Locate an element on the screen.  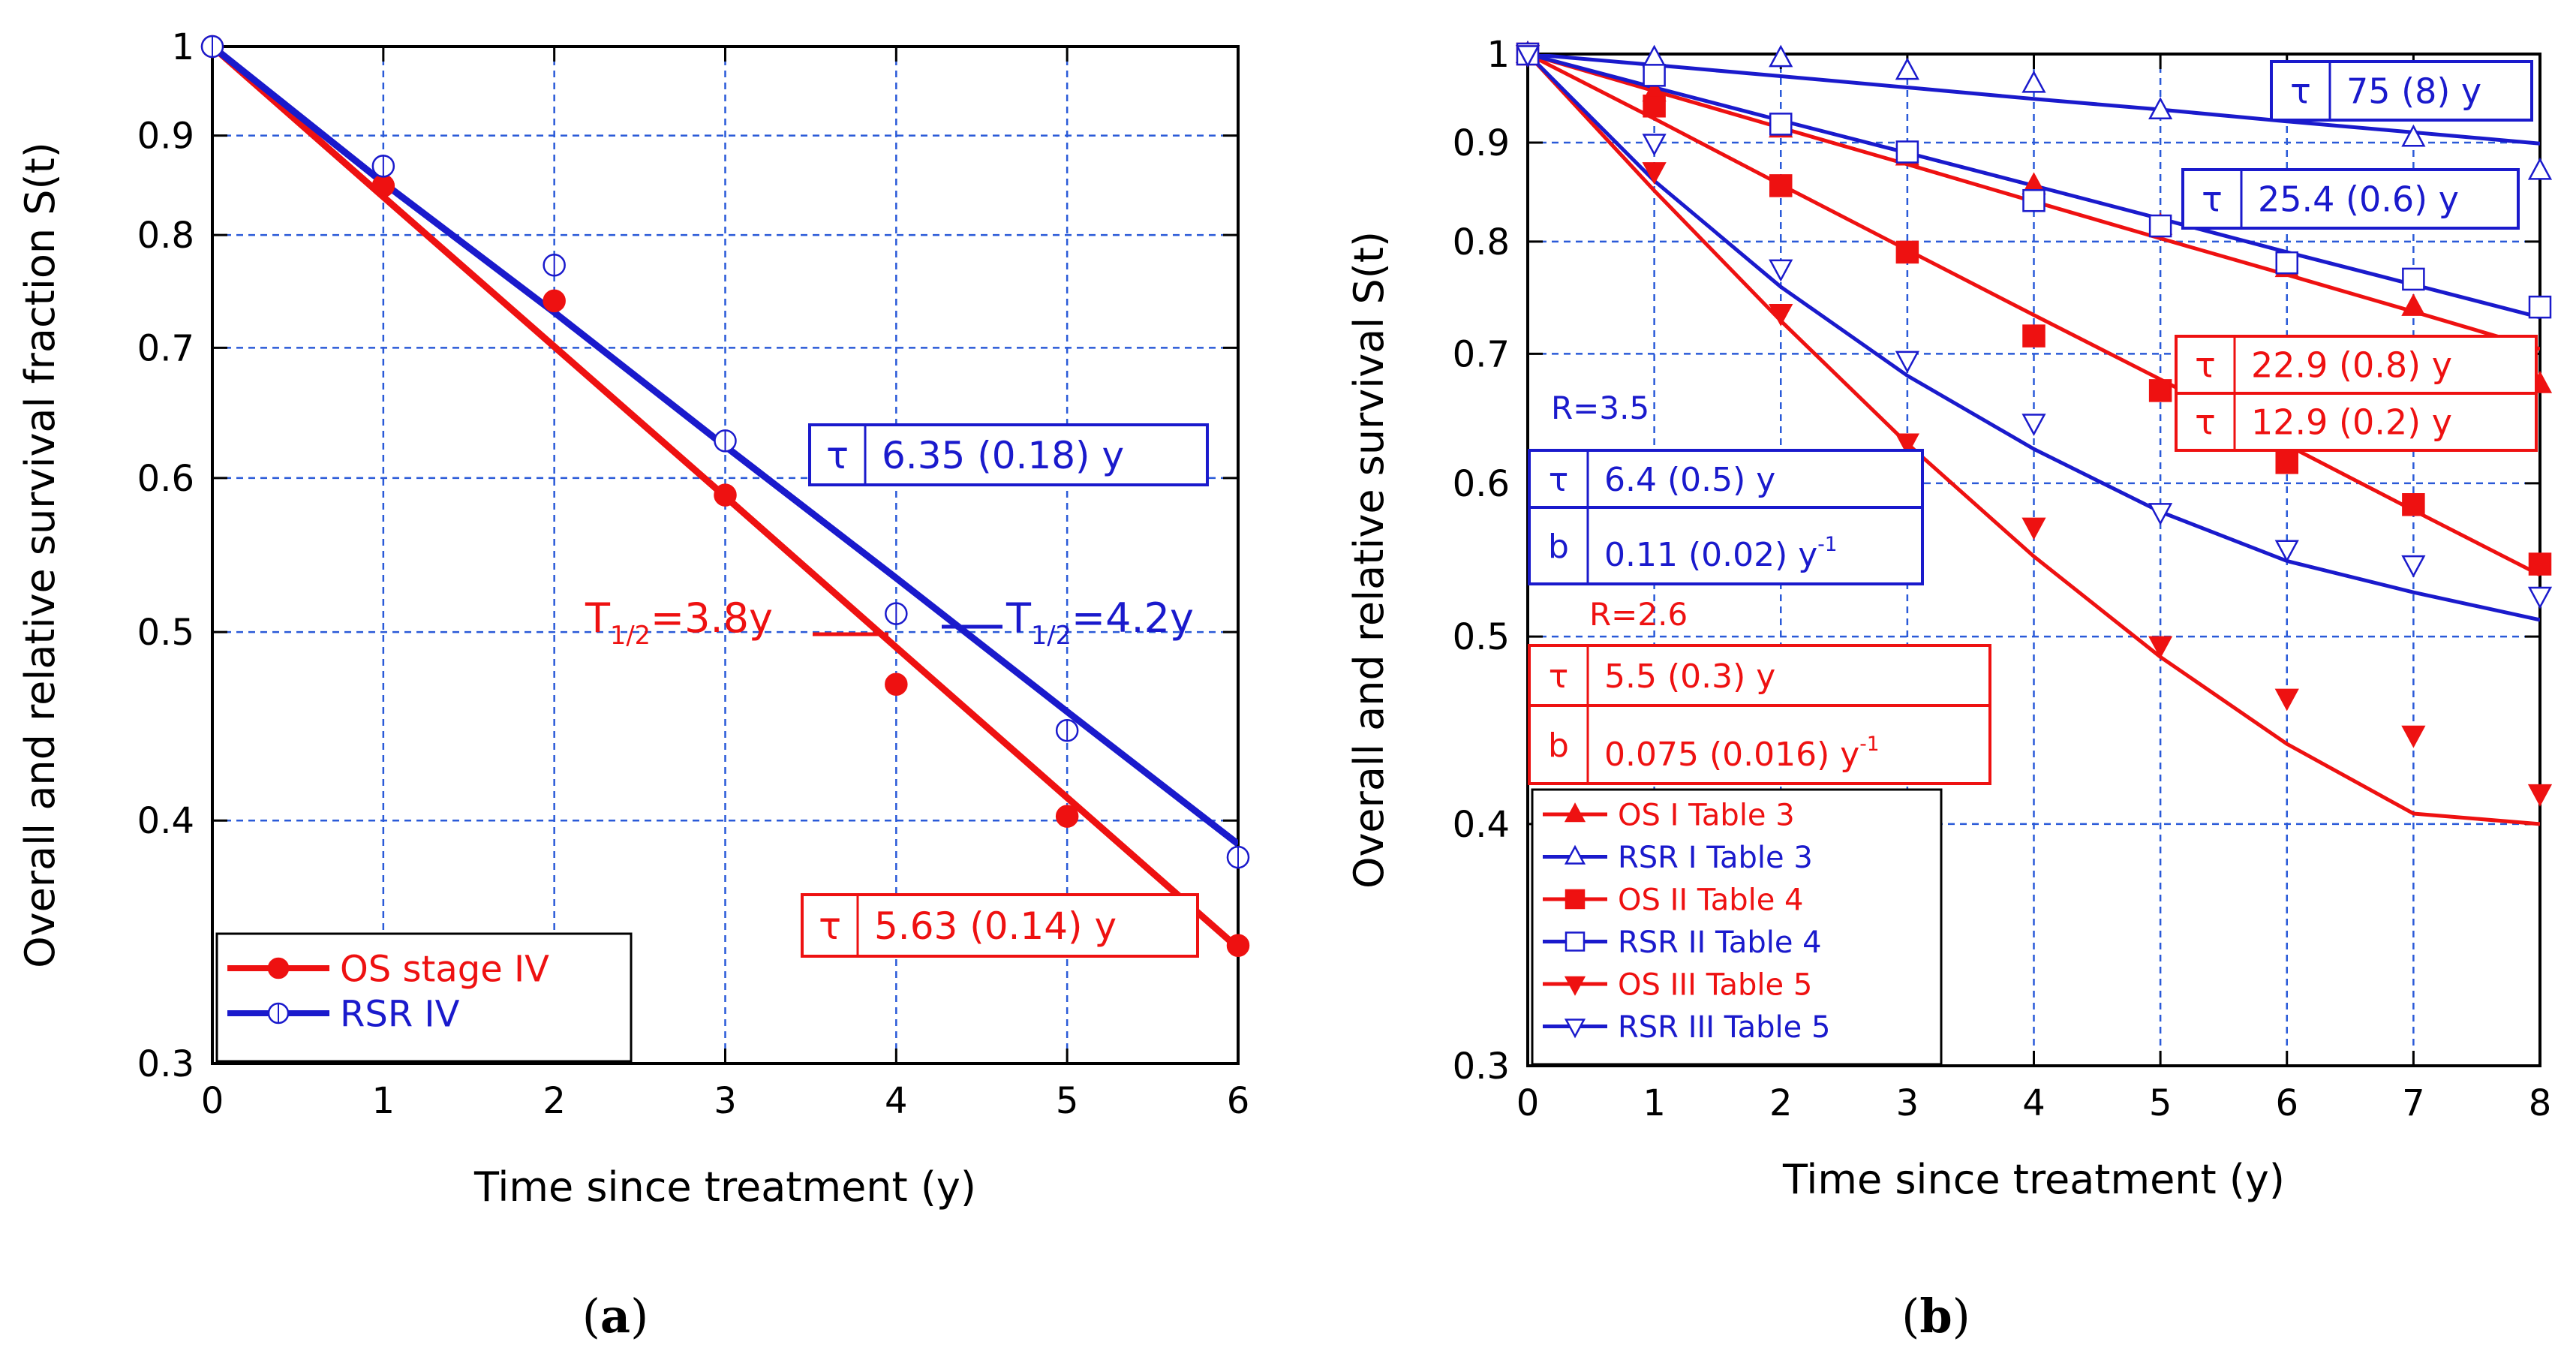
legend-label: OS II Table 4 is located at coordinates (1711, 900).